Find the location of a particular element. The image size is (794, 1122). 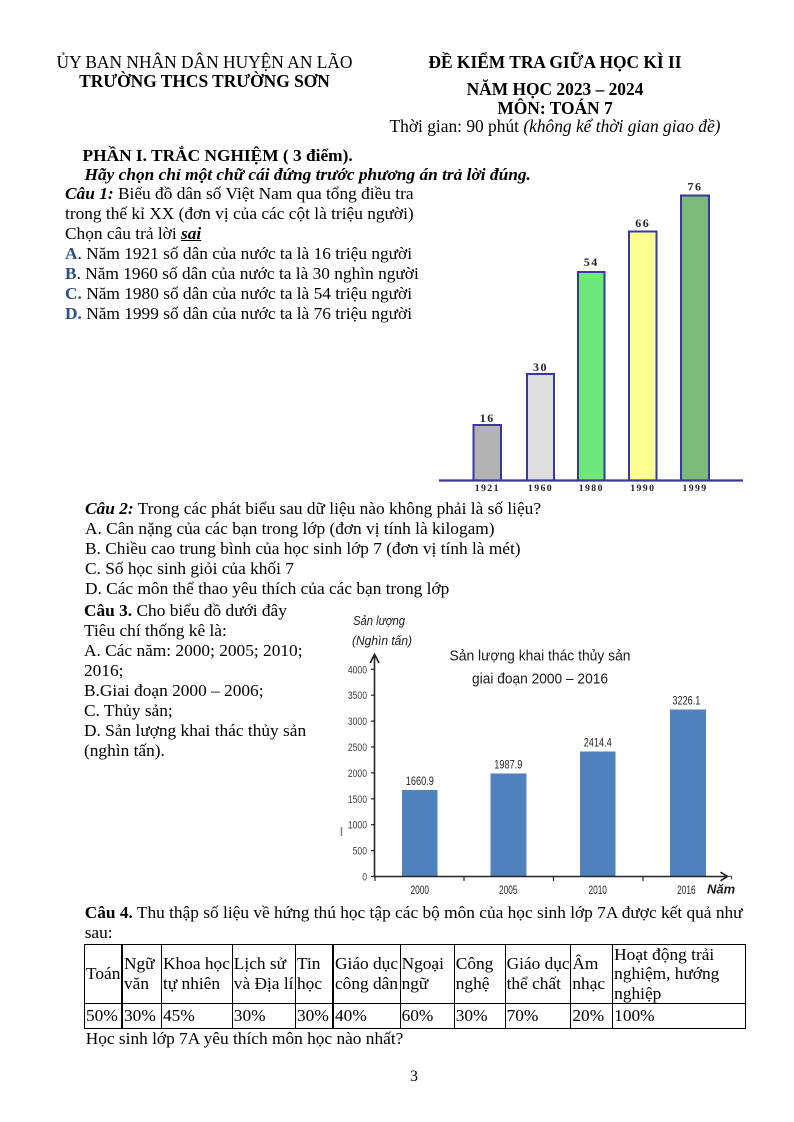

svg-text: 30 is located at coordinates (540, 367).